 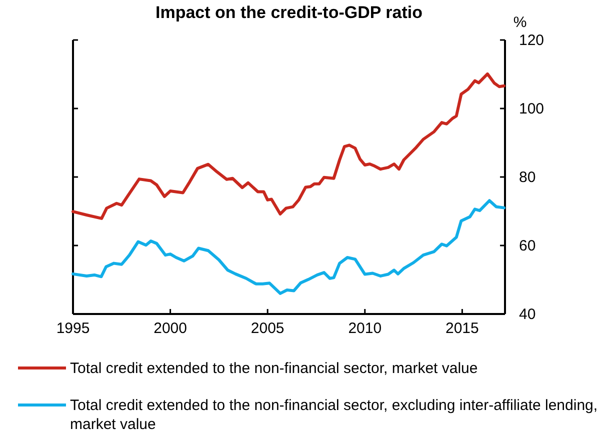 What do you see at coordinates (73, 328) in the screenshot?
I see `x-tick-label: 1995` at bounding box center [73, 328].